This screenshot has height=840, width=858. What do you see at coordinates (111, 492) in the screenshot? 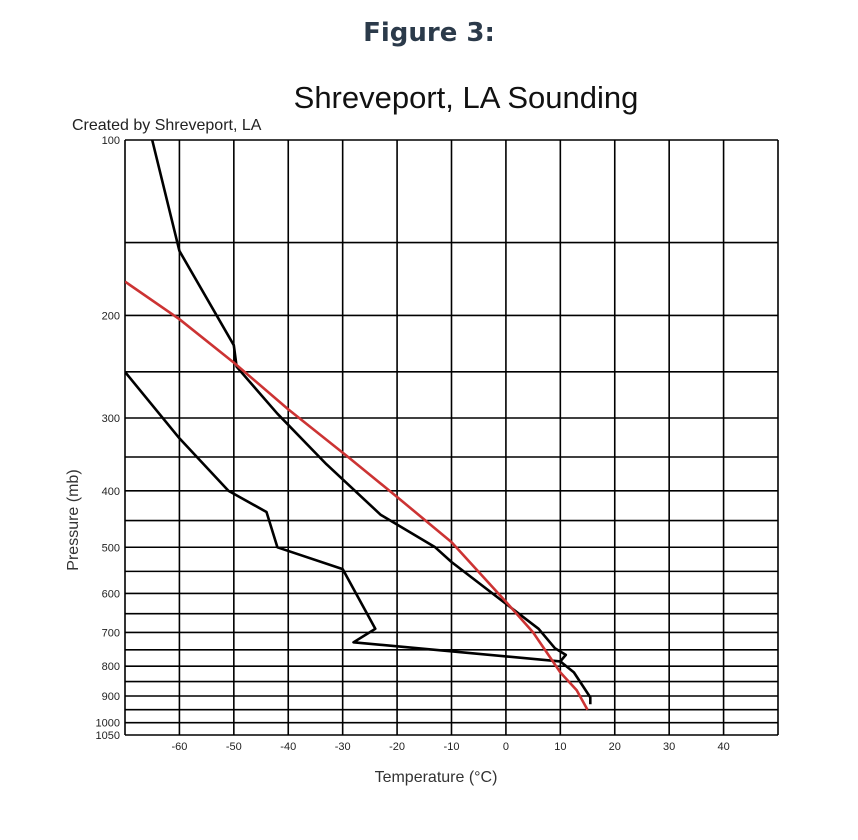
I see `y-tick-label: 400` at bounding box center [111, 492].